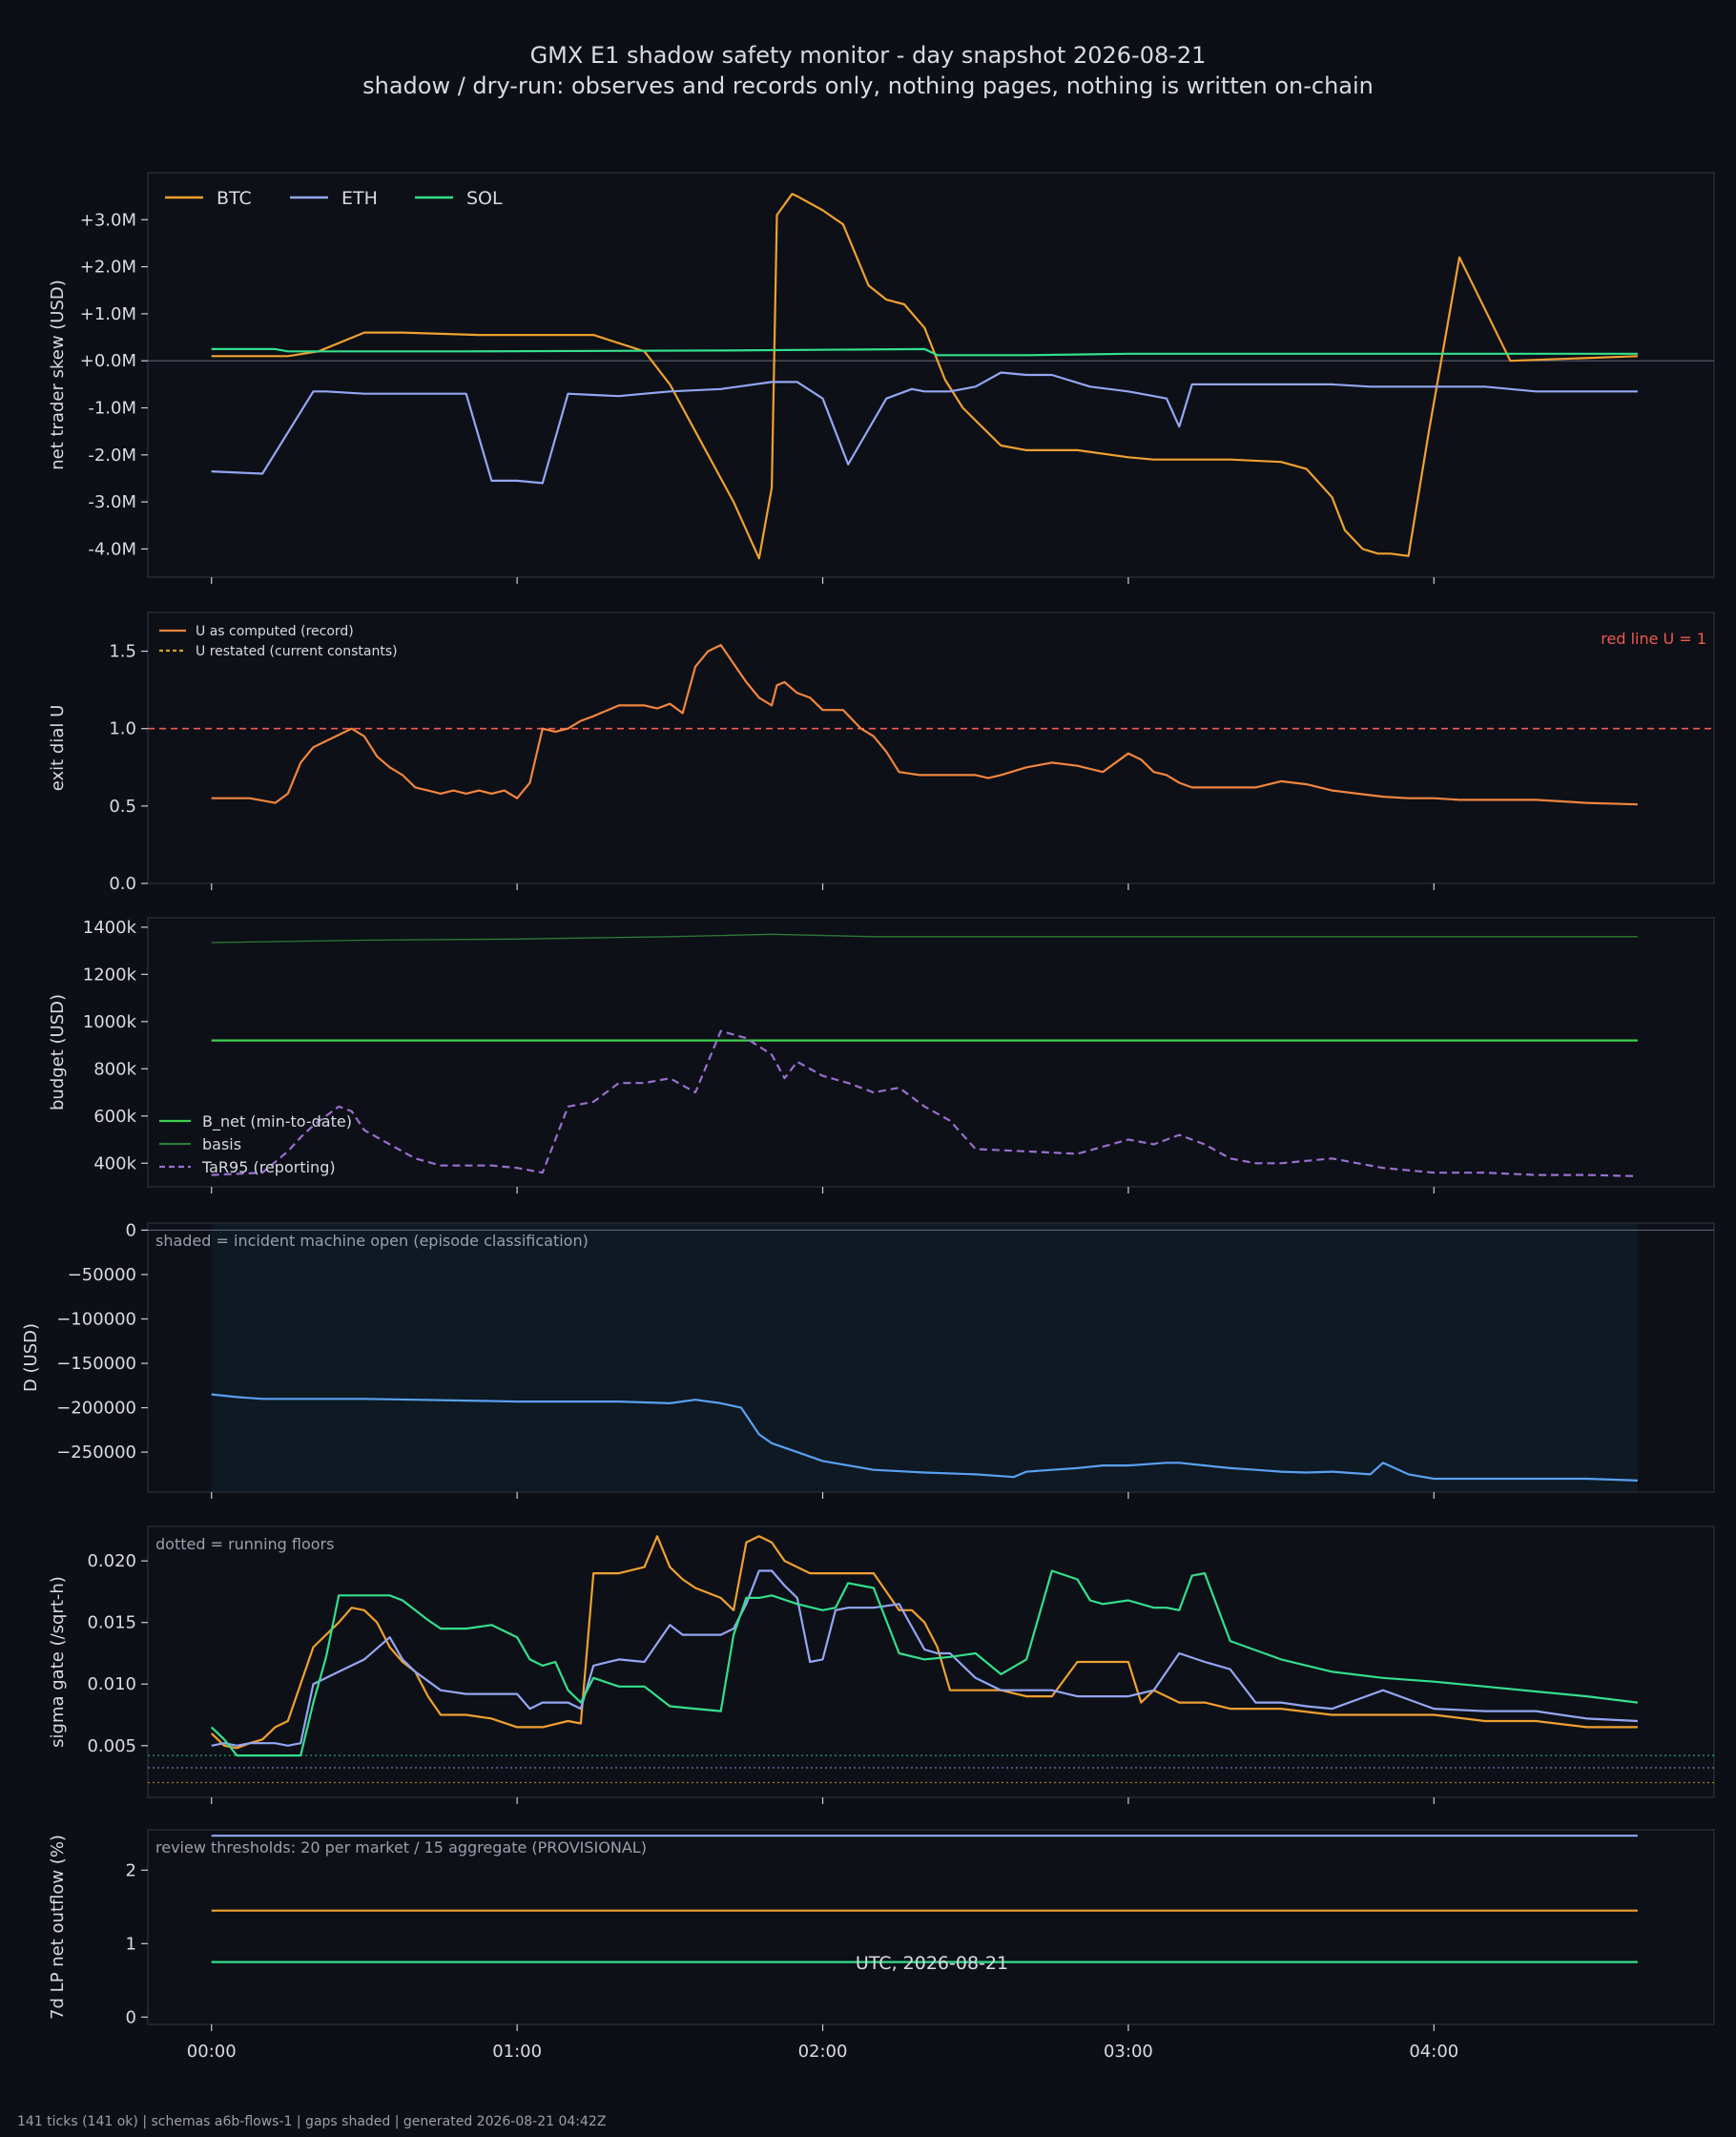 This screenshot has width=1736, height=2137. What do you see at coordinates (58, 748) in the screenshot?
I see `y-axis-label: exit dial U` at bounding box center [58, 748].